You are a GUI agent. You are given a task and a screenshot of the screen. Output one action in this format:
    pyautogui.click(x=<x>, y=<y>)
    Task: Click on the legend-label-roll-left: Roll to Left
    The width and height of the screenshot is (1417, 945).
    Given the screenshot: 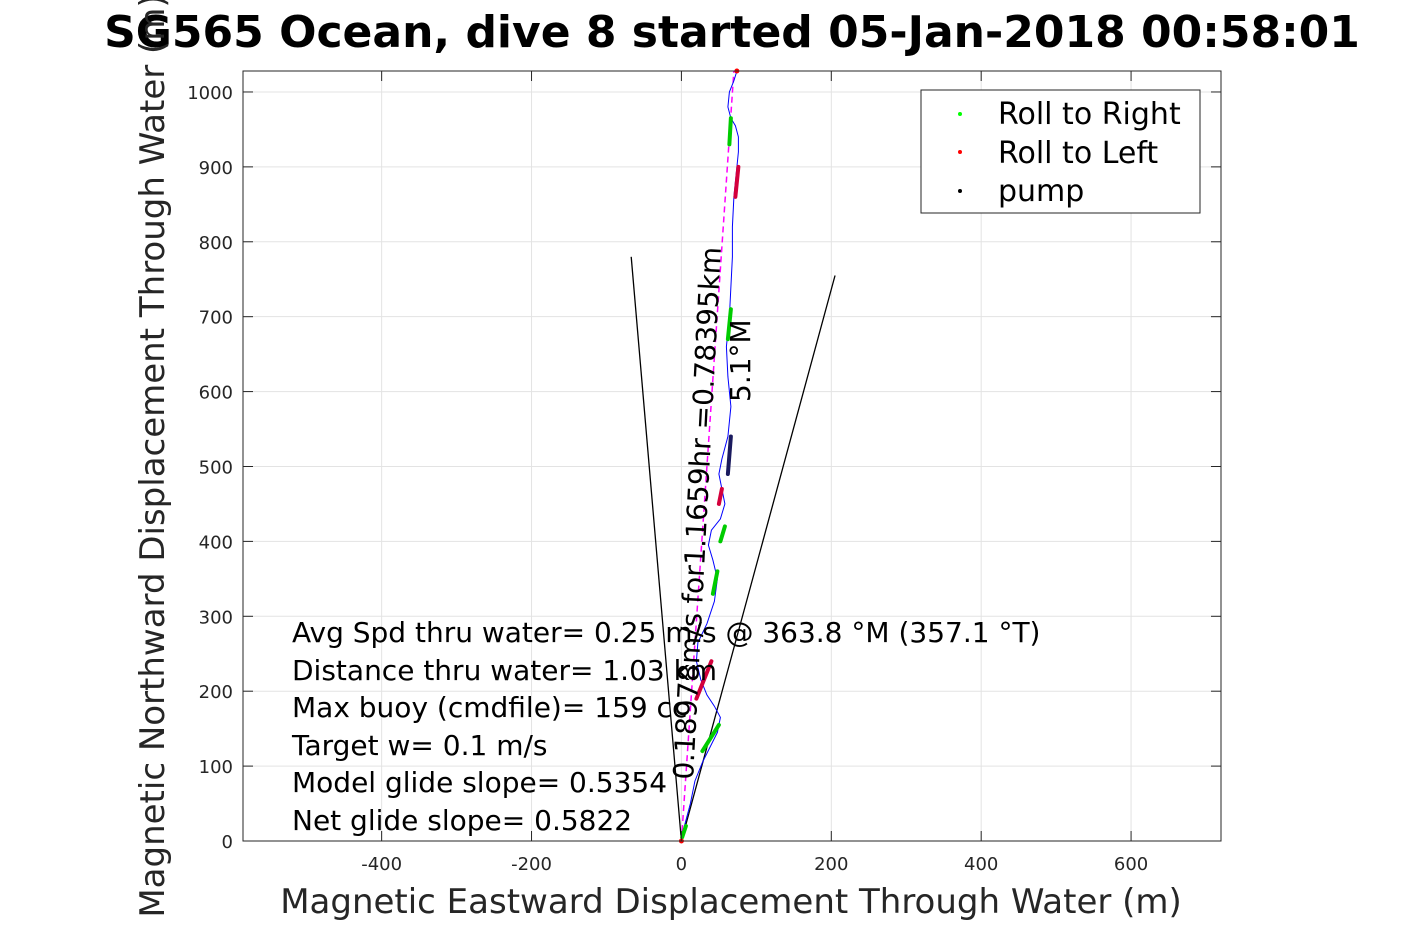 What is the action you would take?
    pyautogui.click(x=1078, y=153)
    